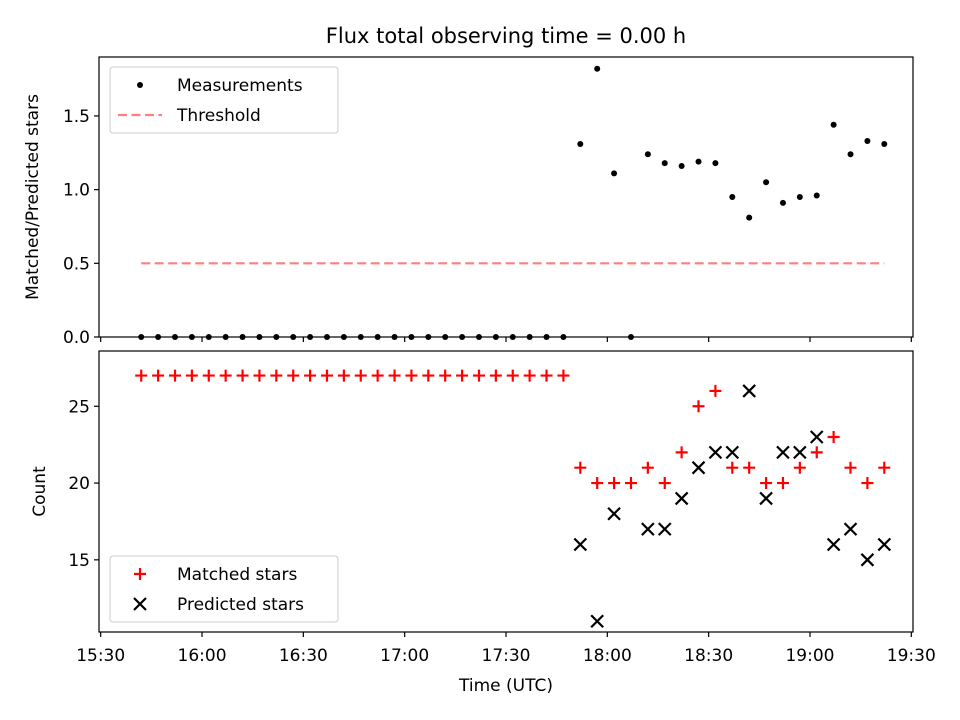 The height and width of the screenshot is (720, 960). What do you see at coordinates (224, 100) in the screenshot?
I see `legend: Measurements Threshold` at bounding box center [224, 100].